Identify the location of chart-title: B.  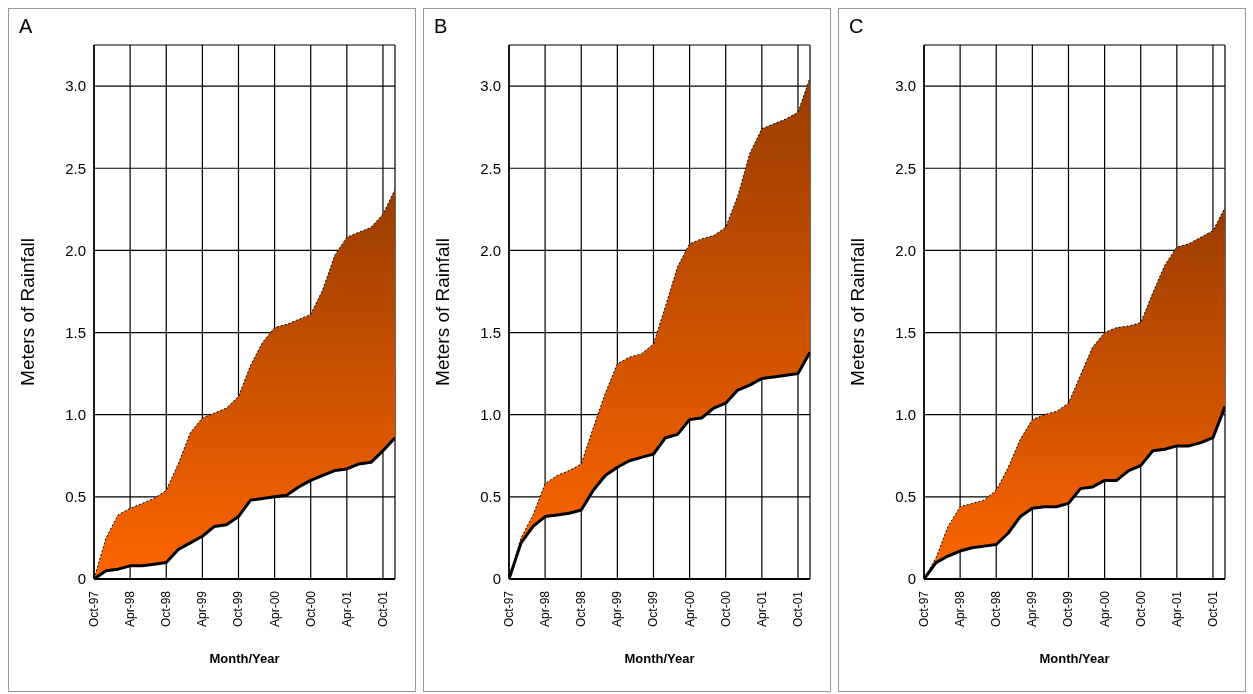
(441, 26).